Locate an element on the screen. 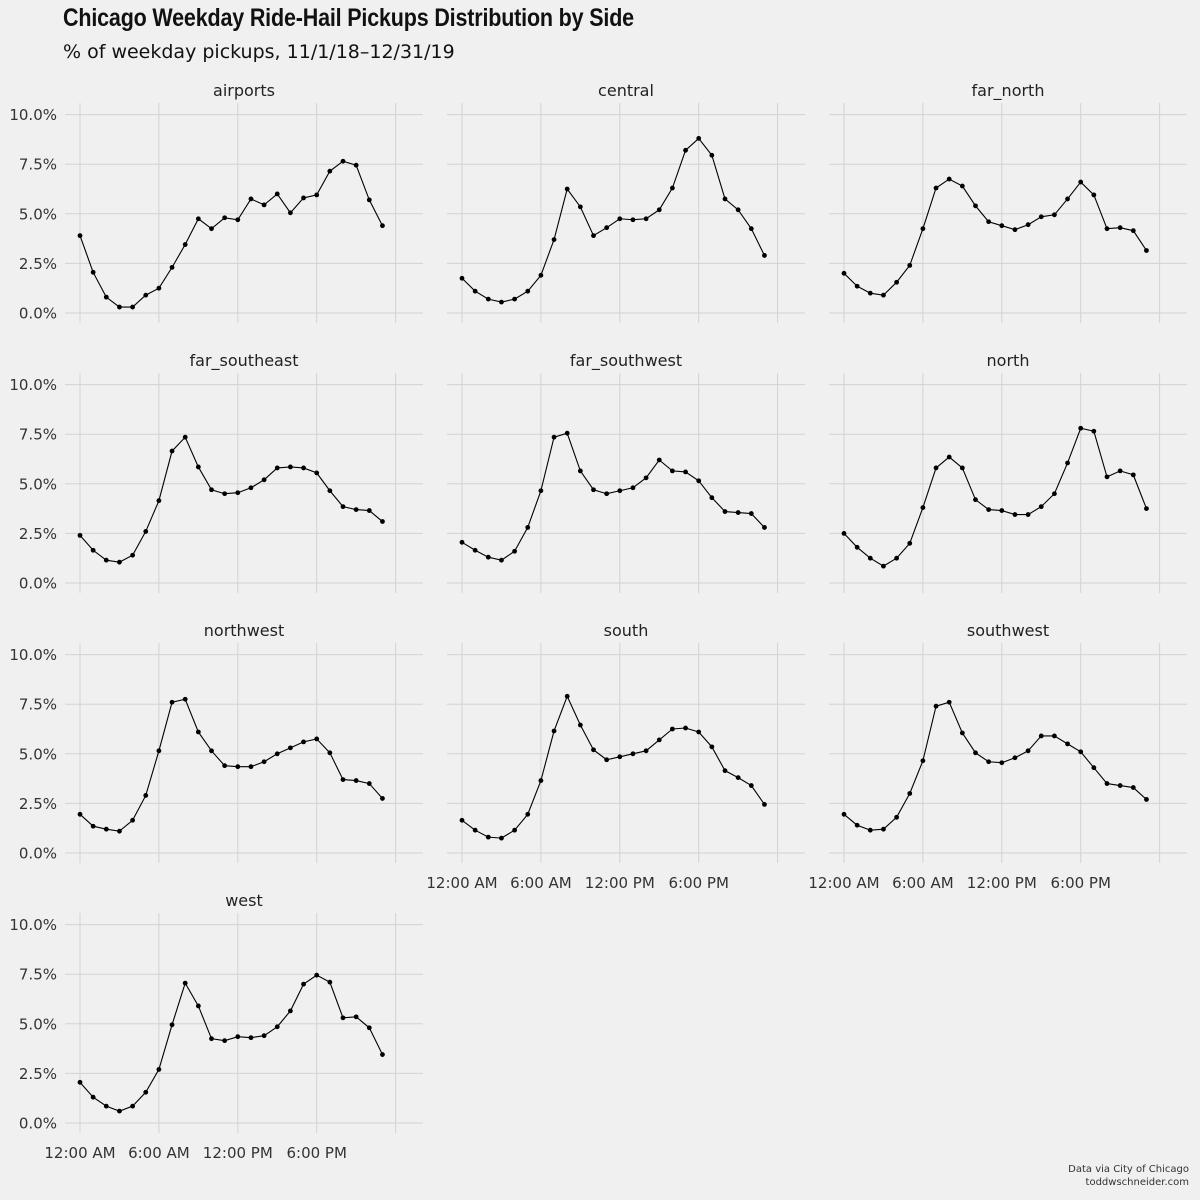 The height and width of the screenshot is (1200, 1200). facet-label: far_southwest is located at coordinates (626, 361).